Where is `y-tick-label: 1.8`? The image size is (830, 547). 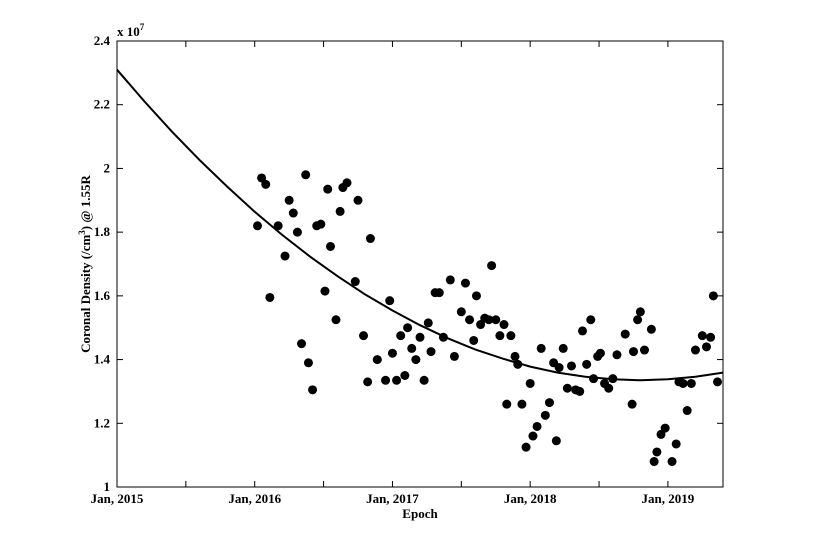
y-tick-label: 1.8 is located at coordinates (102, 231).